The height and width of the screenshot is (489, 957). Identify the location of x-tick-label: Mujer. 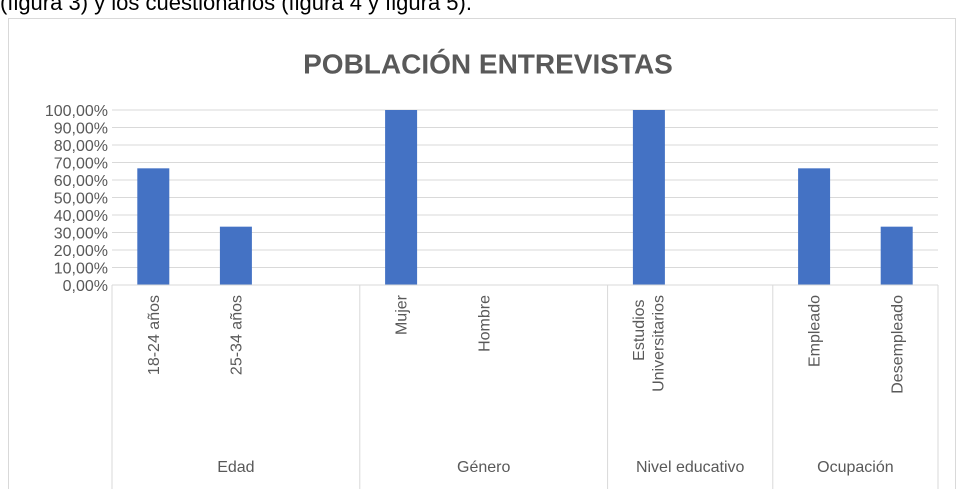
(402, 314).